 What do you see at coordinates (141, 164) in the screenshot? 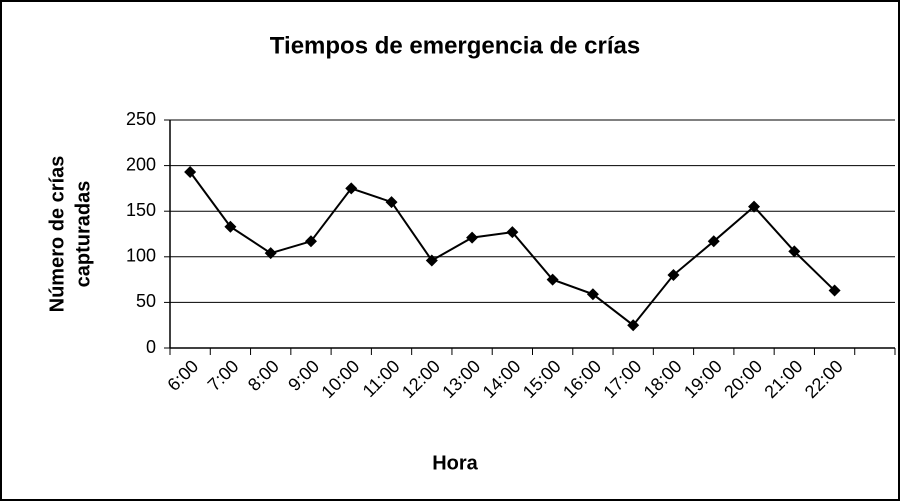
I see `y-tick-label: 200` at bounding box center [141, 164].